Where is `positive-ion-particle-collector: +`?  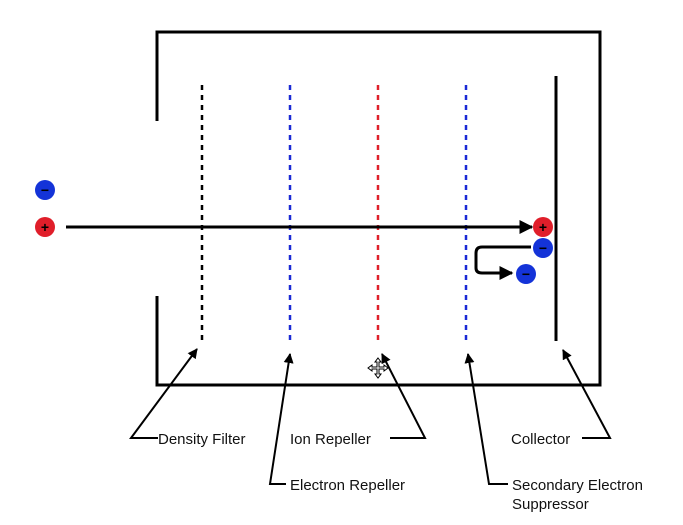 positive-ion-particle-collector: + is located at coordinates (543, 227).